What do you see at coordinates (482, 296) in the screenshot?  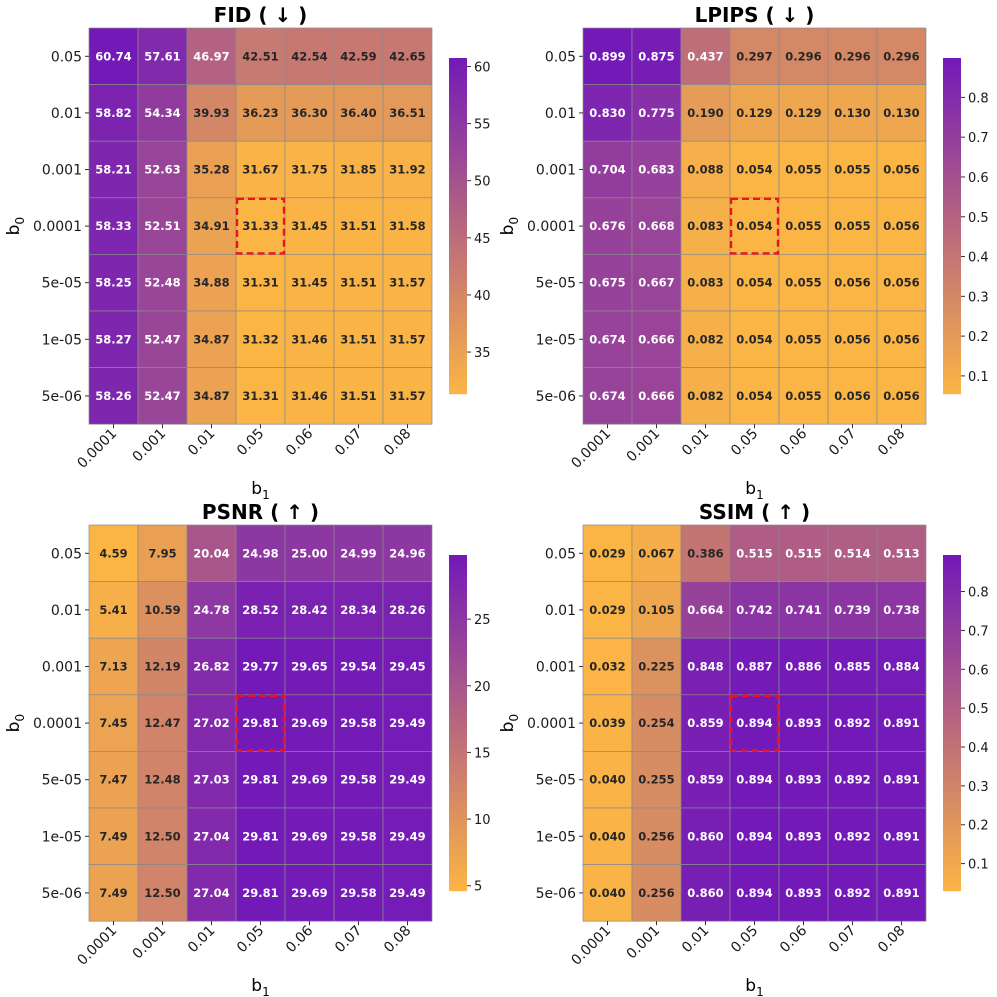 I see `colorbar-tick-label: 40` at bounding box center [482, 296].